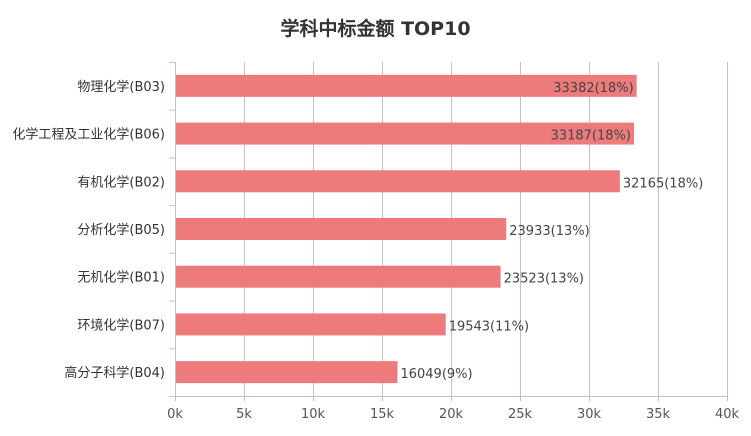 The height and width of the screenshot is (436, 751). Describe the element at coordinates (88, 135) in the screenshot. I see `category-label: 化学工程及工业化学(B06)` at that location.